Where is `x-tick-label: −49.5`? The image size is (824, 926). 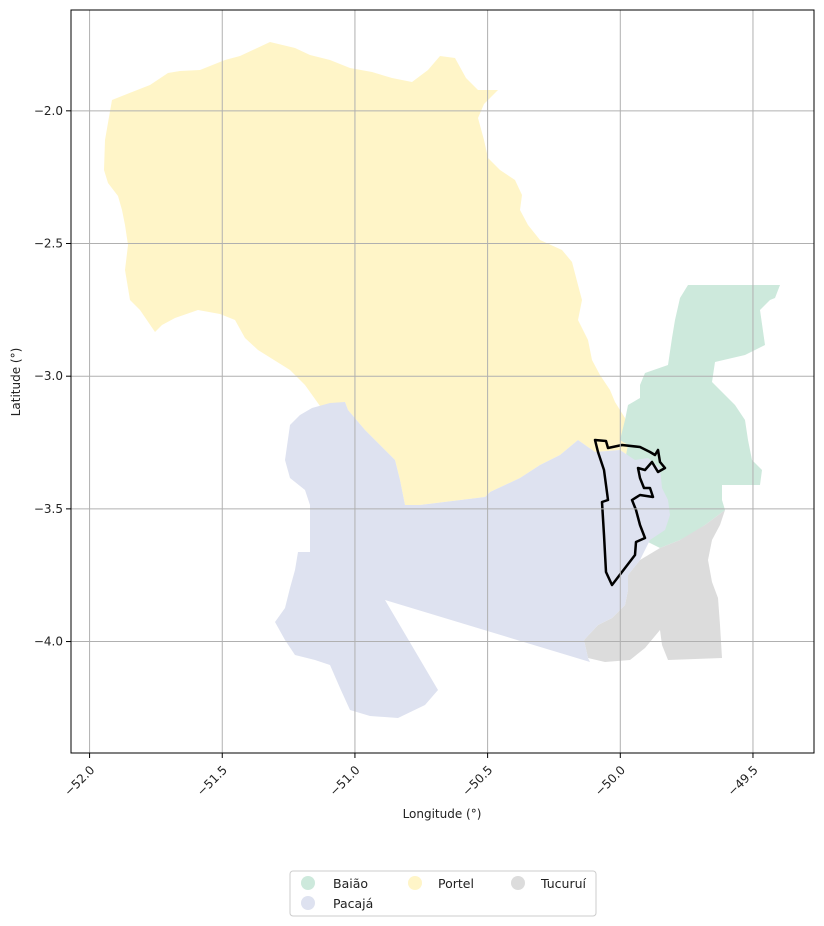
x-tick-label: −49.5 is located at coordinates (743, 781).